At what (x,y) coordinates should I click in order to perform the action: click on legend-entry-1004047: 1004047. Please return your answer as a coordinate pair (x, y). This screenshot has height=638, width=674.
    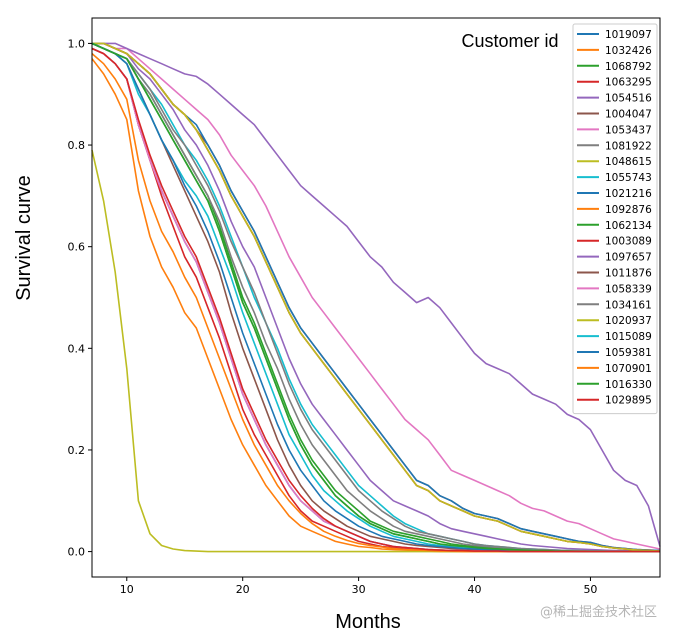
    Looking at the image, I should click on (628, 115).